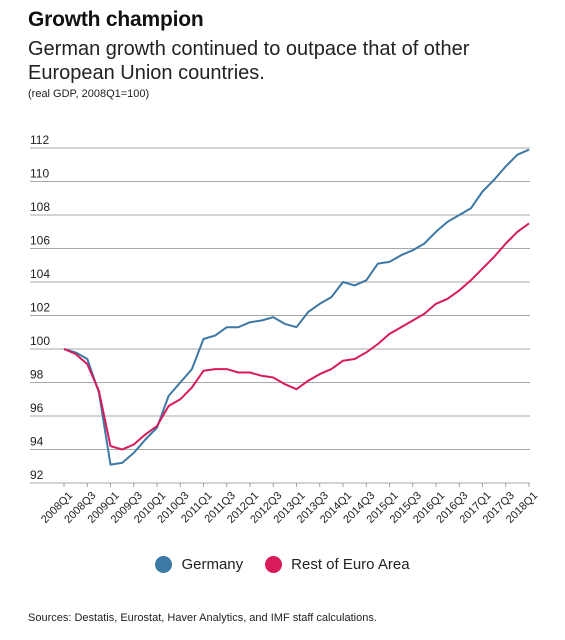 The image size is (565, 640). I want to click on legend-label-germany: Germany, so click(212, 564).